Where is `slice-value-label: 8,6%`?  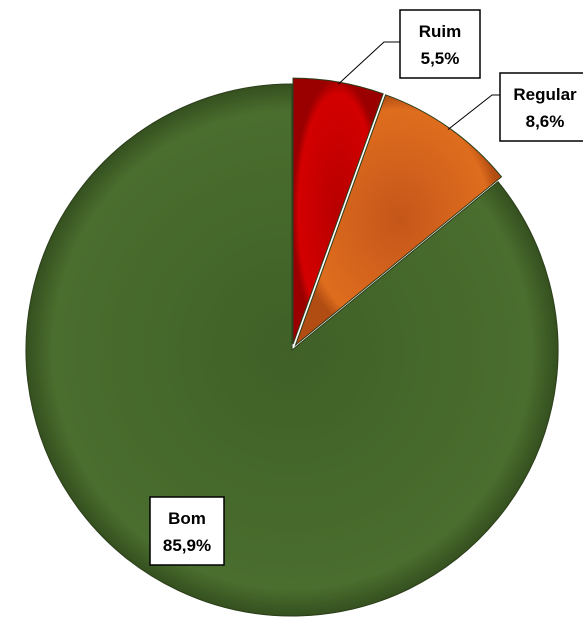 slice-value-label: 8,6% is located at coordinates (545, 121).